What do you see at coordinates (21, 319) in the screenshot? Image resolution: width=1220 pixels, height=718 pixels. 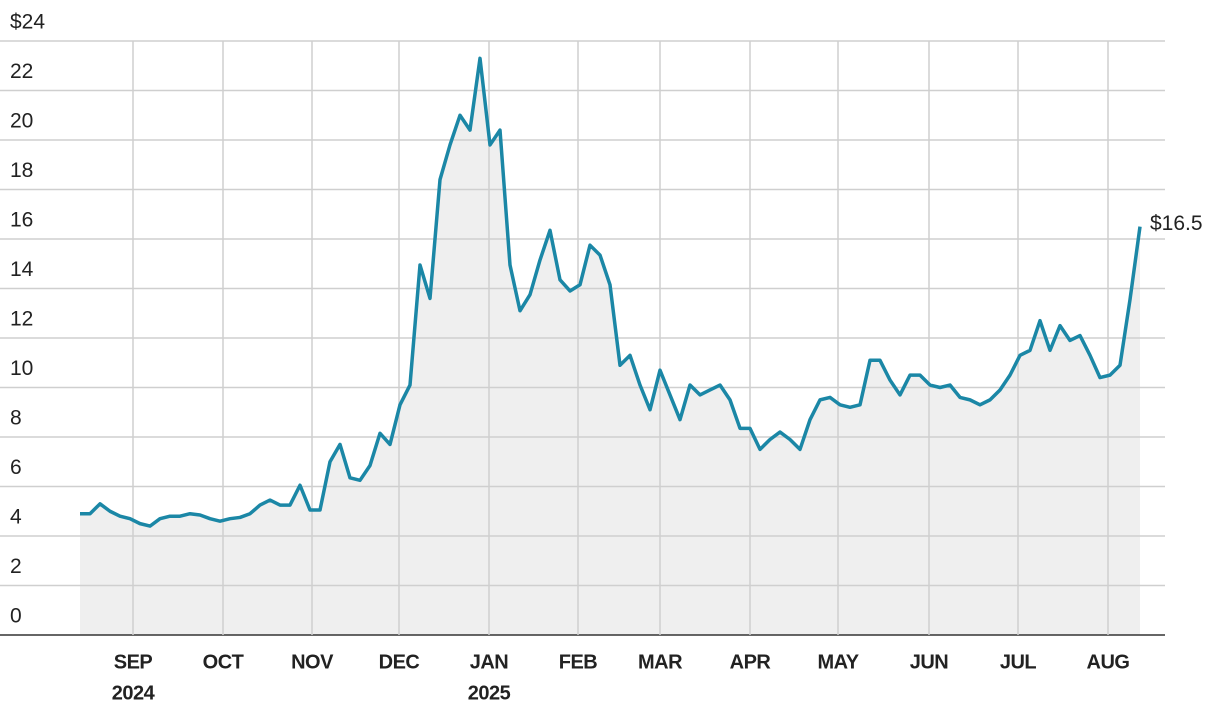 I see `y-tick-label: 12` at bounding box center [21, 319].